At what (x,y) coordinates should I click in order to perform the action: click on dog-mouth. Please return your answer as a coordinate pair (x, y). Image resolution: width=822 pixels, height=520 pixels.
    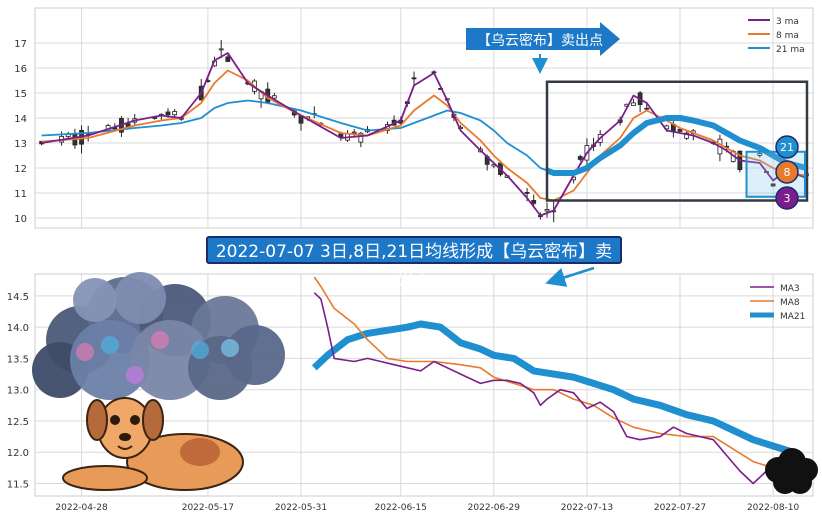
    Looking at the image, I should click on (125, 447).